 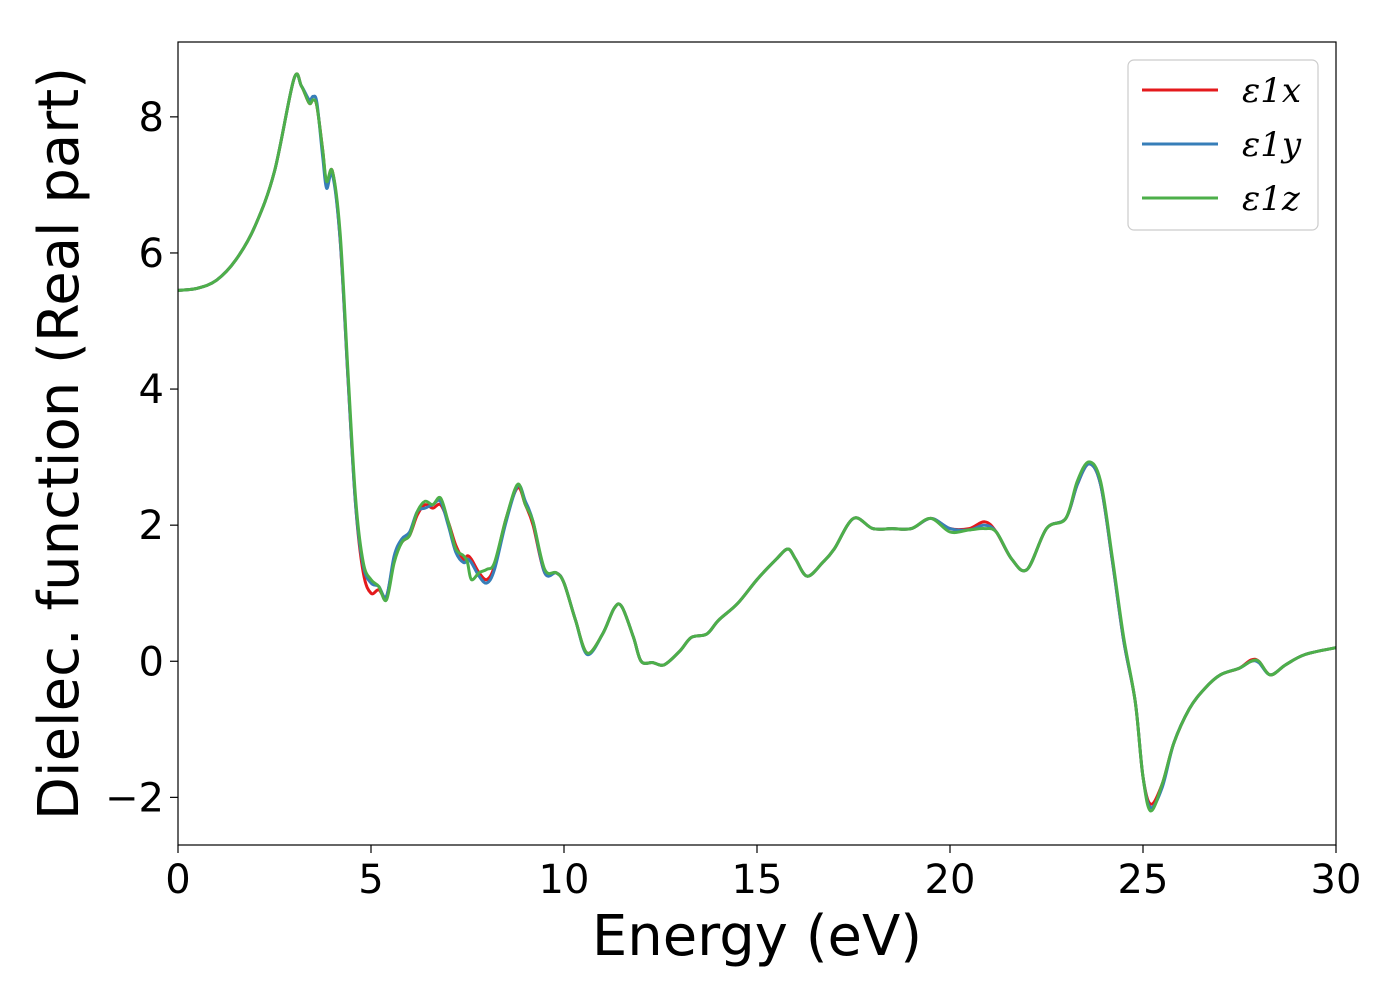 I want to click on x-tick-label: 0, so click(x=177, y=880).